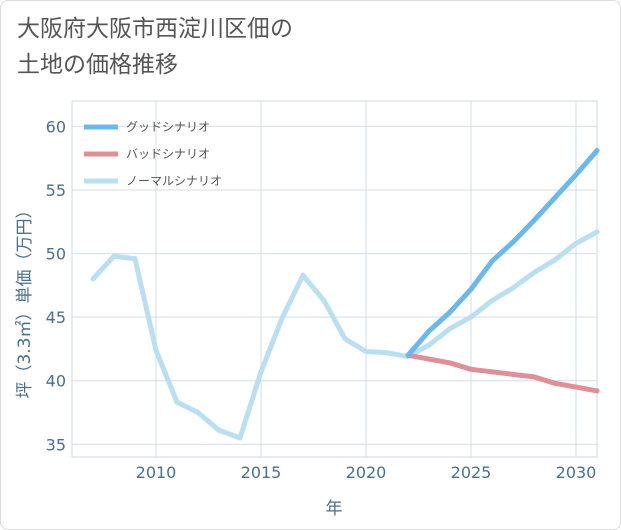 The image size is (621, 530). Describe the element at coordinates (97, 65) in the screenshot. I see `chart-title-line-2: 土地の価格推移` at that location.